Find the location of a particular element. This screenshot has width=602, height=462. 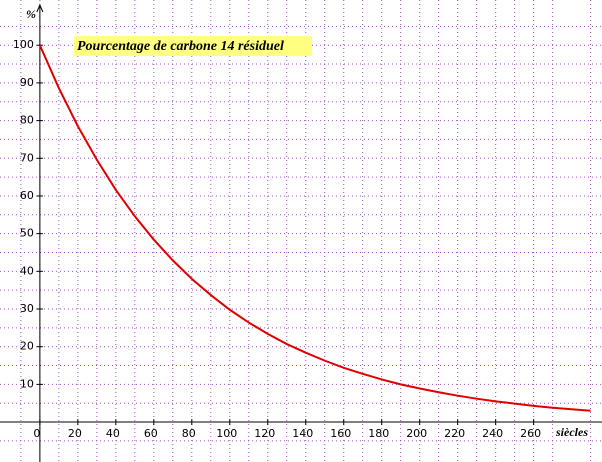

x-tick-label: 120 is located at coordinates (264, 433).